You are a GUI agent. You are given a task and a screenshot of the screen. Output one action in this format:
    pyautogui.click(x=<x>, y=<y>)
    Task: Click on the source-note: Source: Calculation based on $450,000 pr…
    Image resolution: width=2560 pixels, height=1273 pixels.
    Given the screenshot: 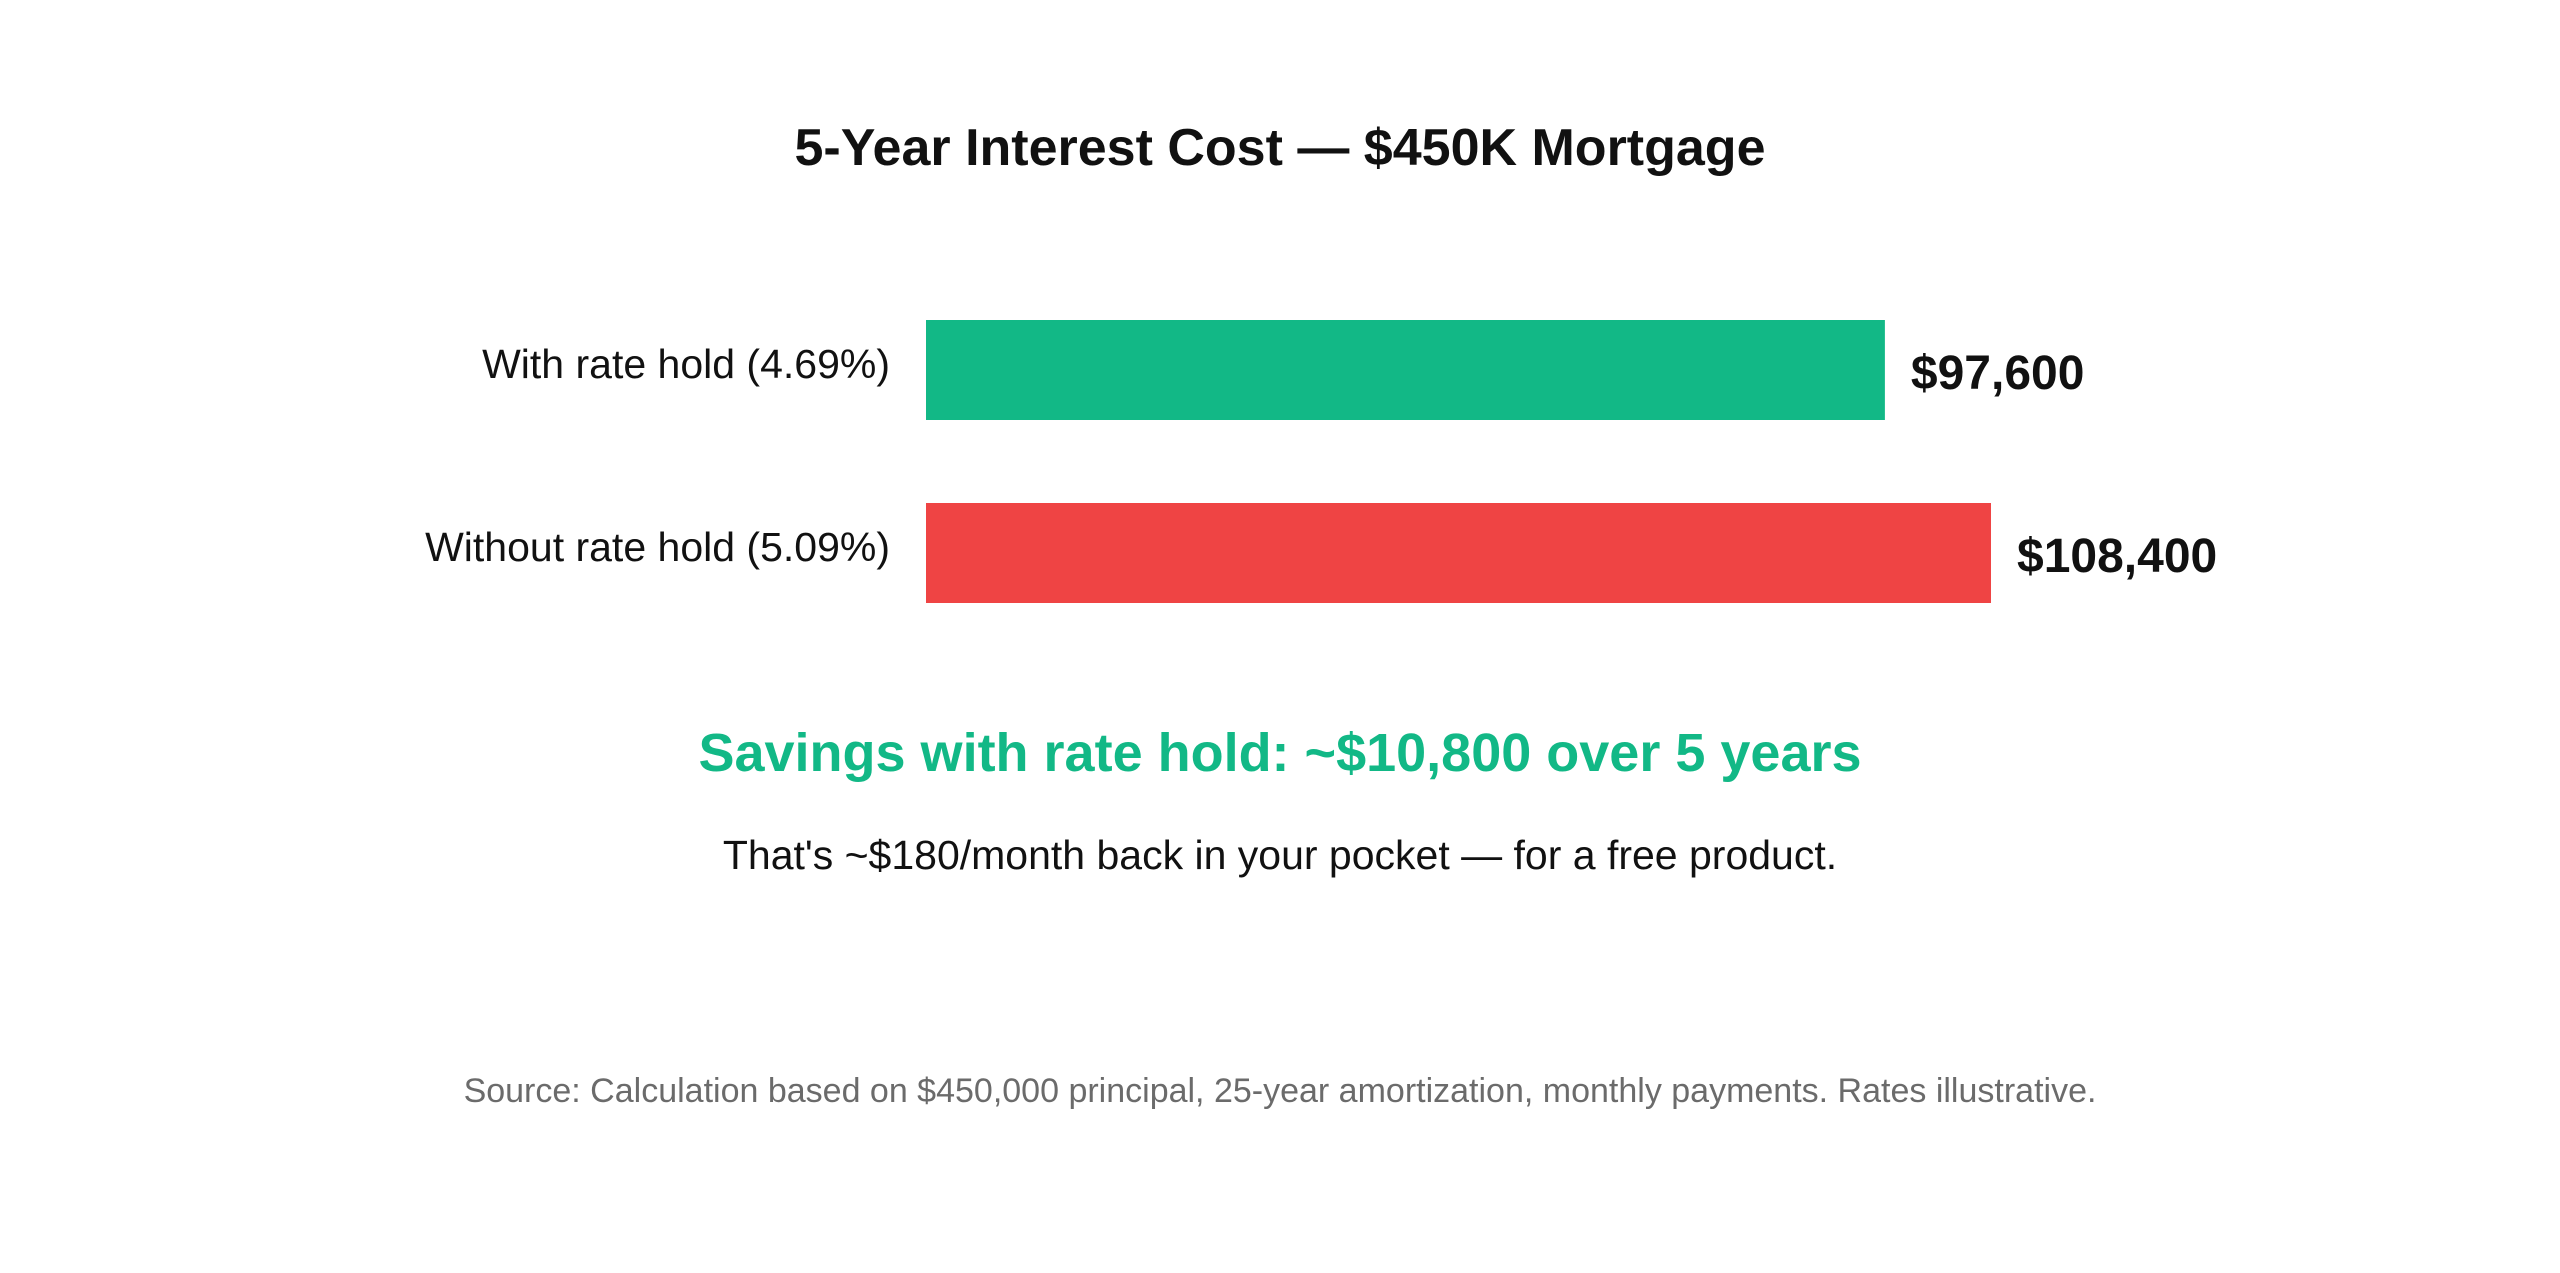 What is the action you would take?
    pyautogui.click(x=1280, y=1091)
    